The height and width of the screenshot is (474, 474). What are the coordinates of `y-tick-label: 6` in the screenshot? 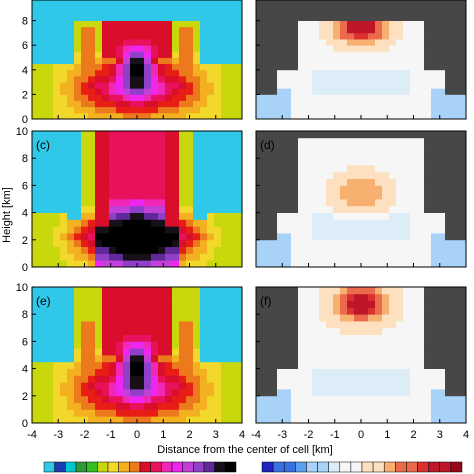 It's located at (25, 342).